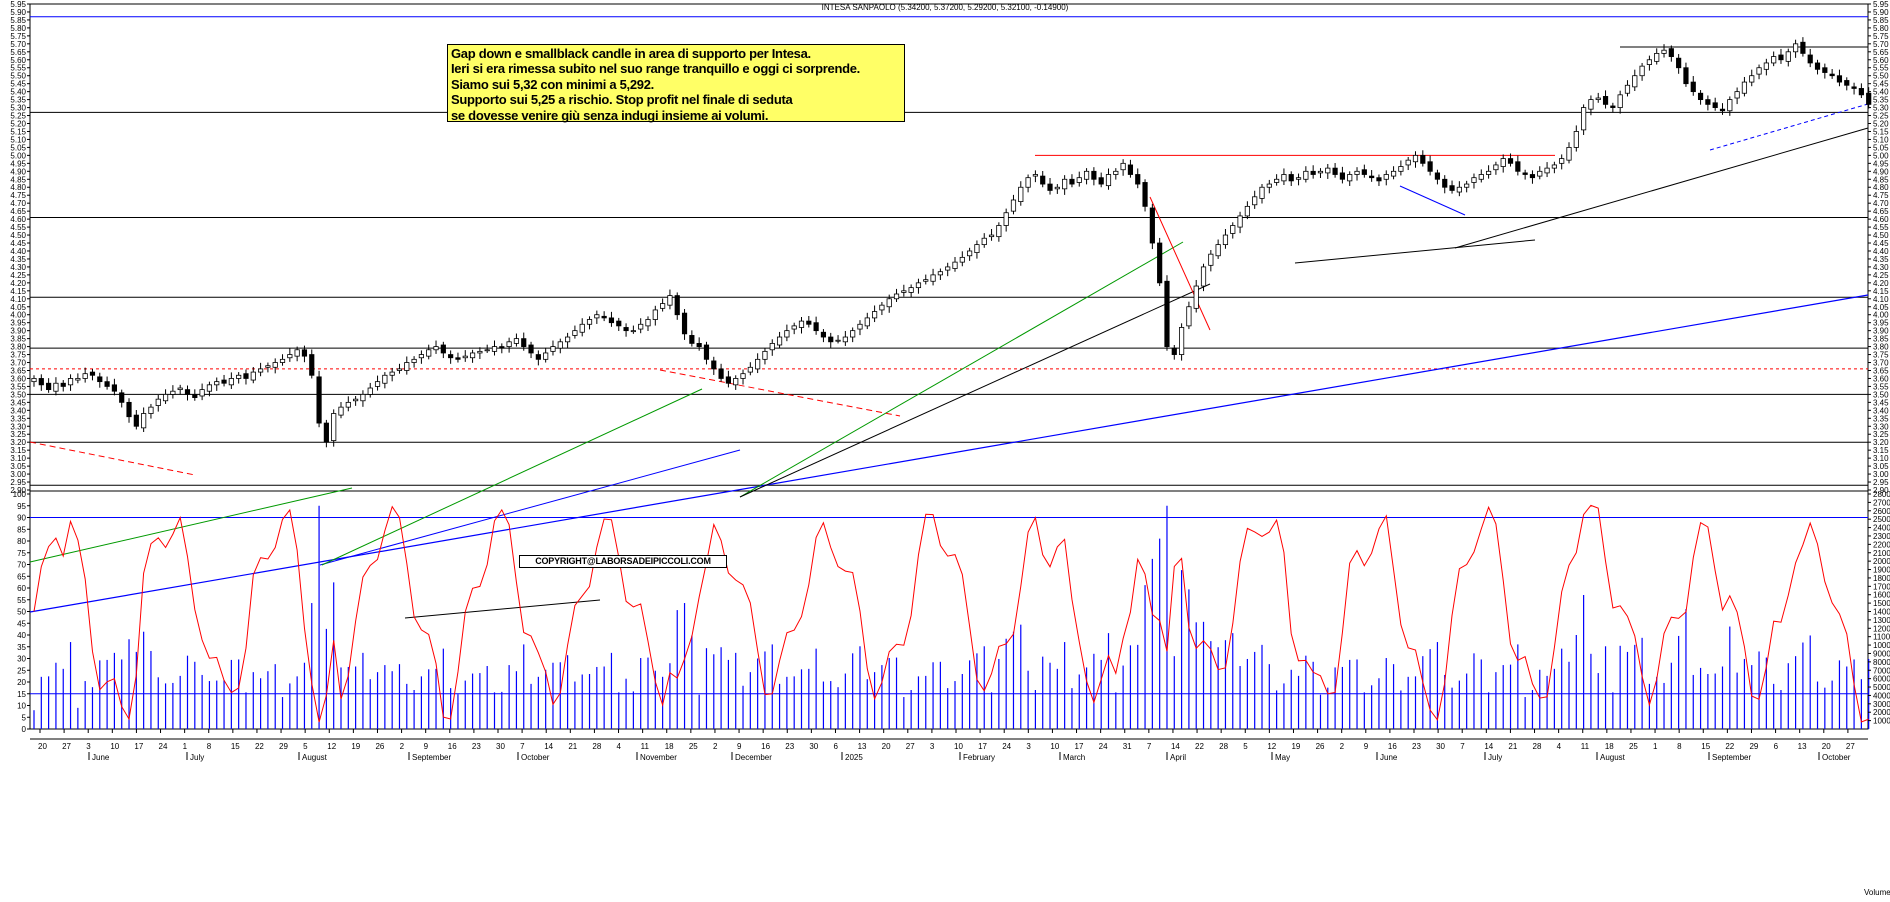 This screenshot has height=902, width=1890. What do you see at coordinates (1389, 757) in the screenshot?
I see `month-label: June` at bounding box center [1389, 757].